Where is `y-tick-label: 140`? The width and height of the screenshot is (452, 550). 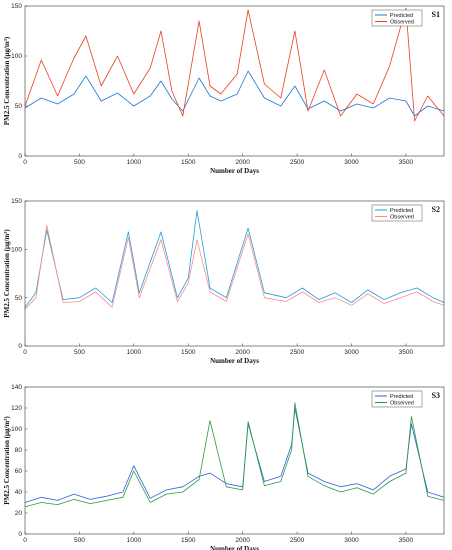
y-tick-label: 140 is located at coordinates (16, 387).